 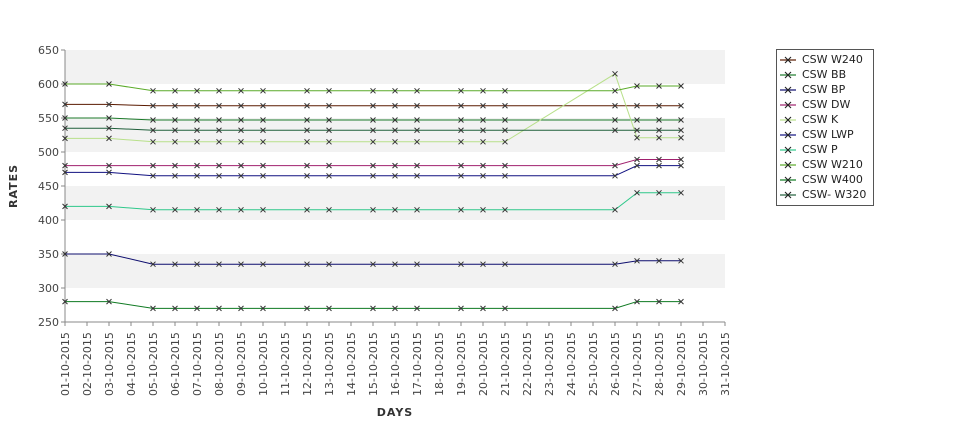 What do you see at coordinates (825, 134) in the screenshot?
I see `legend-item: CSW LWP` at bounding box center [825, 134].